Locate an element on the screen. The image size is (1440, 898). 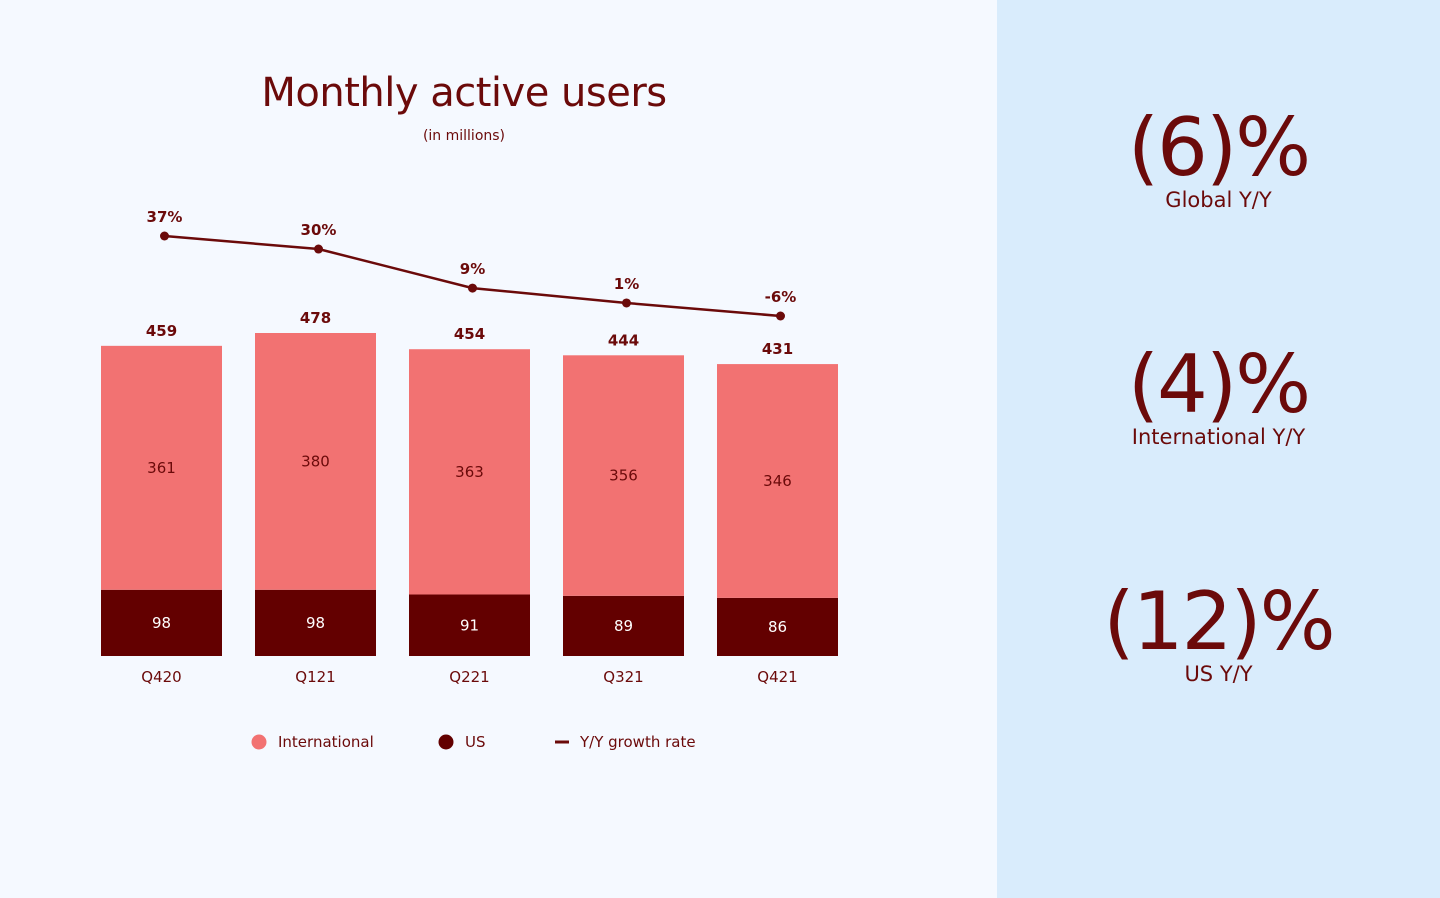
bar-total-label-Q321: 444 is located at coordinates (623, 340).